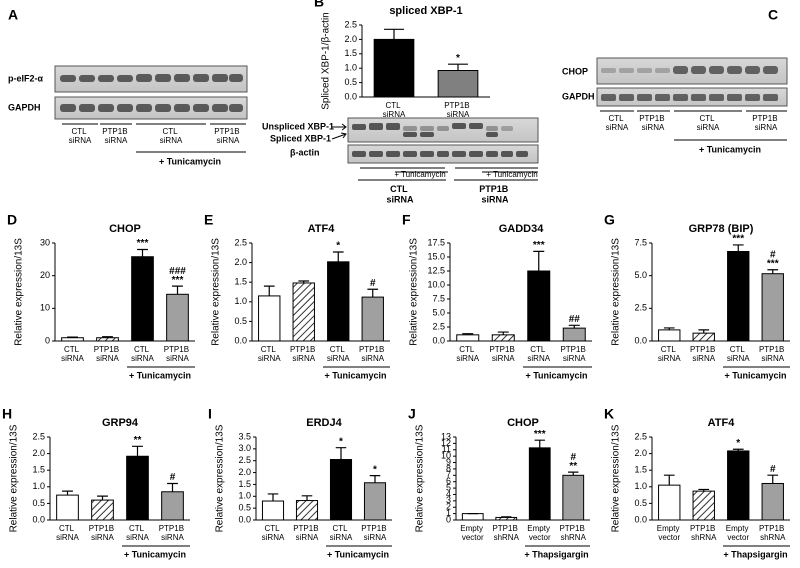 The image size is (800, 568). Describe the element at coordinates (773, 533) in the screenshot. I see `x-tick-label: PTP1B shRNA` at that location.